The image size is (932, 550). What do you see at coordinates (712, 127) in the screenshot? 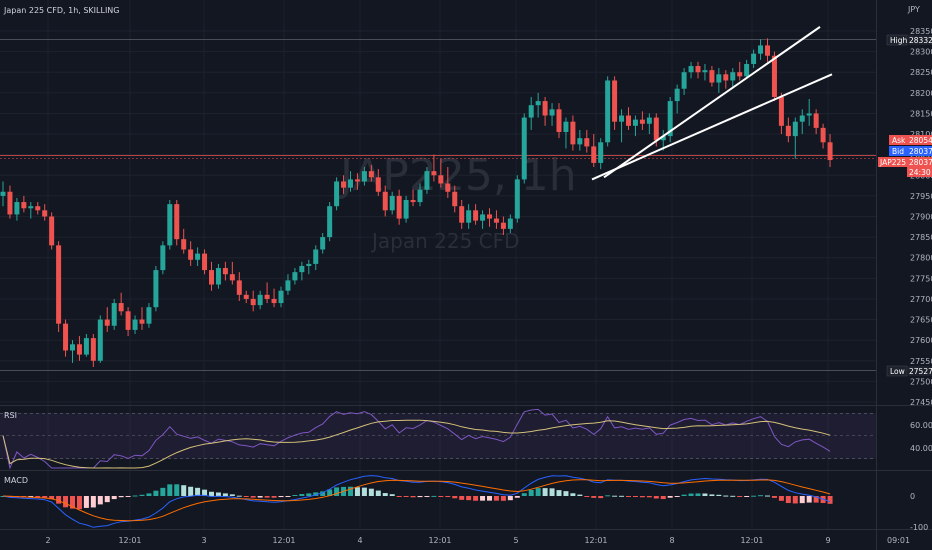
I see `trendline-lower` at bounding box center [712, 127].